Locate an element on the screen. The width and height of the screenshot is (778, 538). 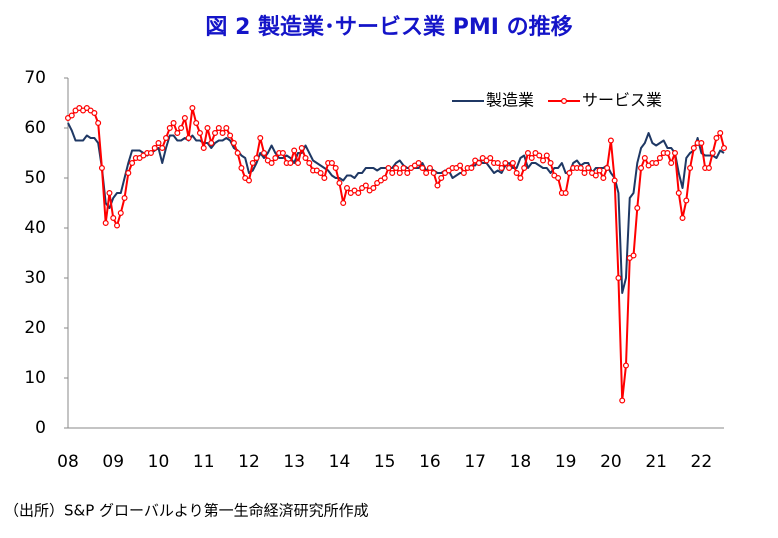
x-tick-label: 08 is located at coordinates (68, 462).